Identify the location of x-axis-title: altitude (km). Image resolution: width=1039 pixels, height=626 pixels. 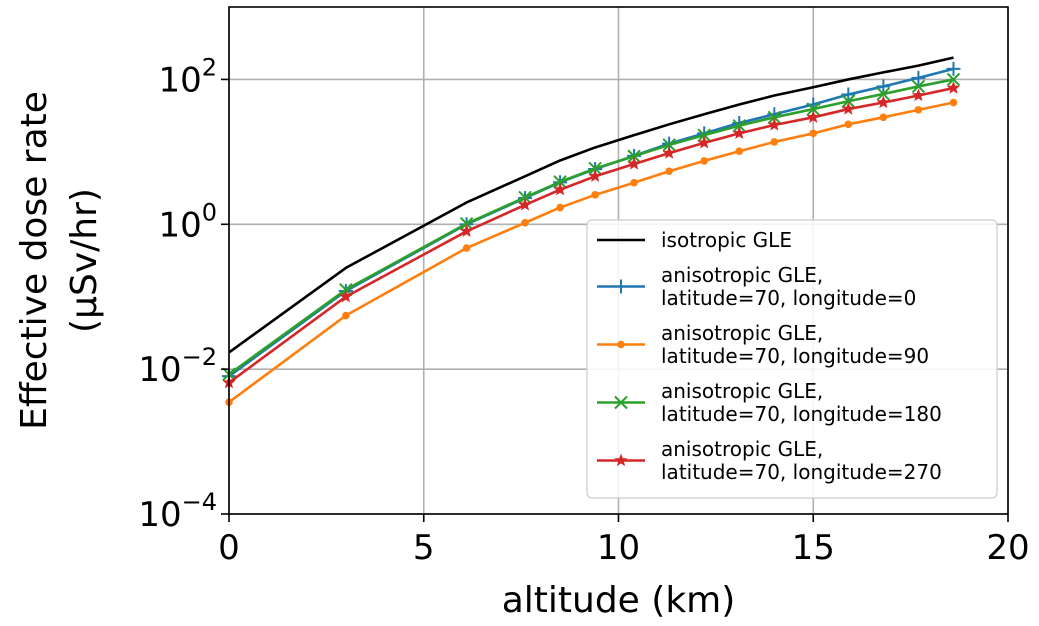
(619, 600).